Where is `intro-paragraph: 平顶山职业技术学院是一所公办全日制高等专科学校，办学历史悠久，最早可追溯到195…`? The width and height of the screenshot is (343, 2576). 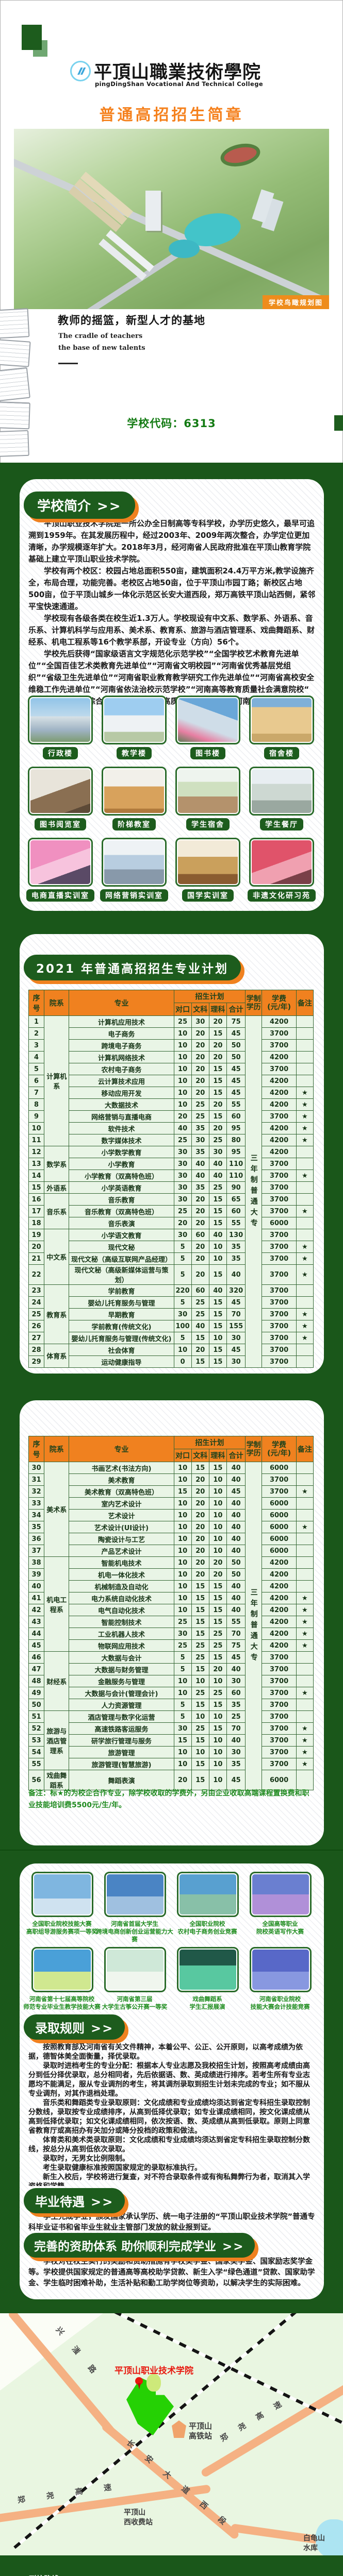 intro-paragraph: 平顶山职业技术学院是一所公办全日制高等专科学校，办学历史悠久，最早可追溯到195… is located at coordinates (172, 541).